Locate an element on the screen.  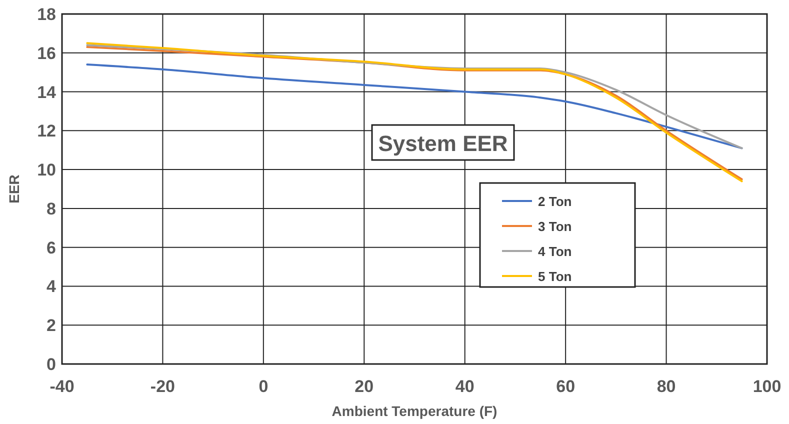
x-tick-label: 40 is located at coordinates (464, 386).